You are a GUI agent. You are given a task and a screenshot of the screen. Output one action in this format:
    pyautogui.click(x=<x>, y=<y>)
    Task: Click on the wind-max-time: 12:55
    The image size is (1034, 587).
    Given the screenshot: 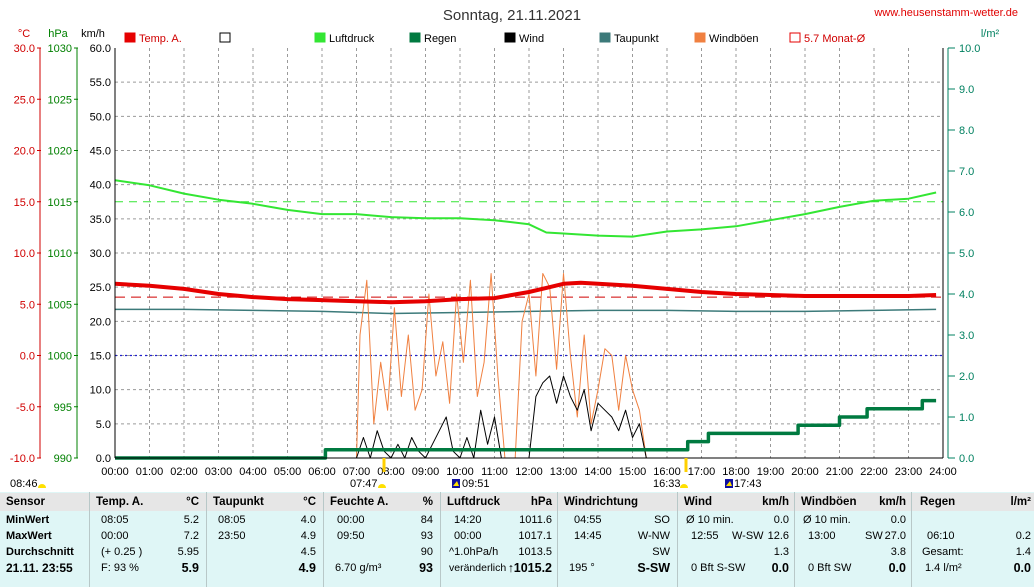 What is the action you would take?
    pyautogui.click(x=705, y=536)
    